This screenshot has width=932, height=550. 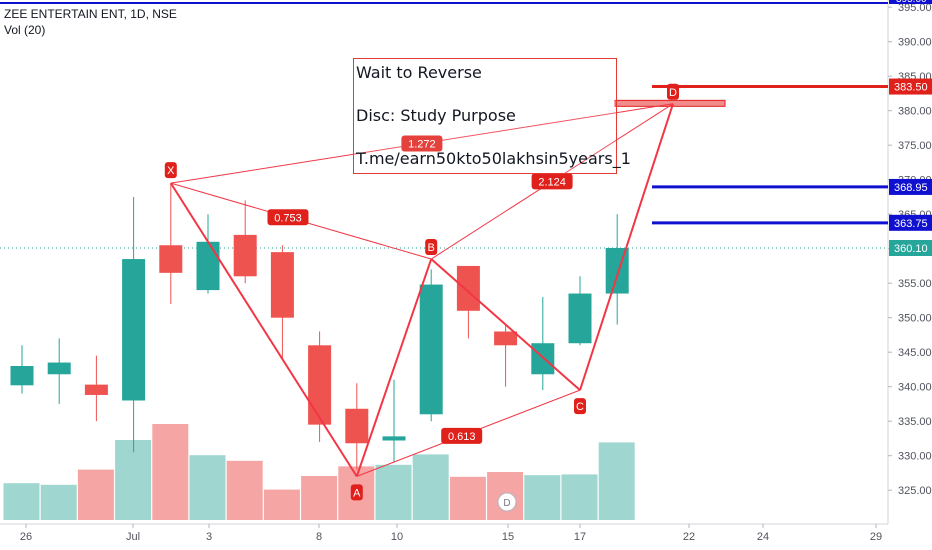 I want to click on level-price-label: 368.95, so click(x=911, y=188).